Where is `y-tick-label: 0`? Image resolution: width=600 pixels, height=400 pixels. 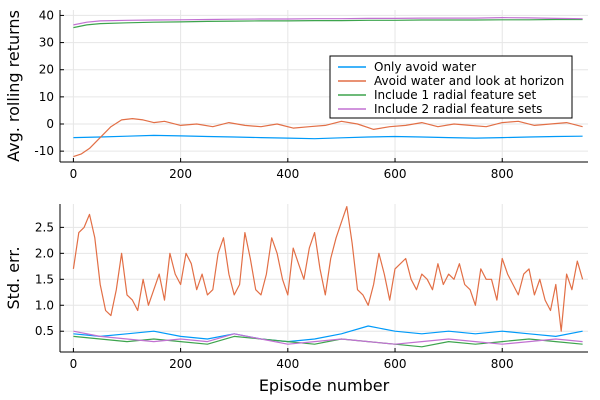 y-tick-label: 0 is located at coordinates (50, 124).